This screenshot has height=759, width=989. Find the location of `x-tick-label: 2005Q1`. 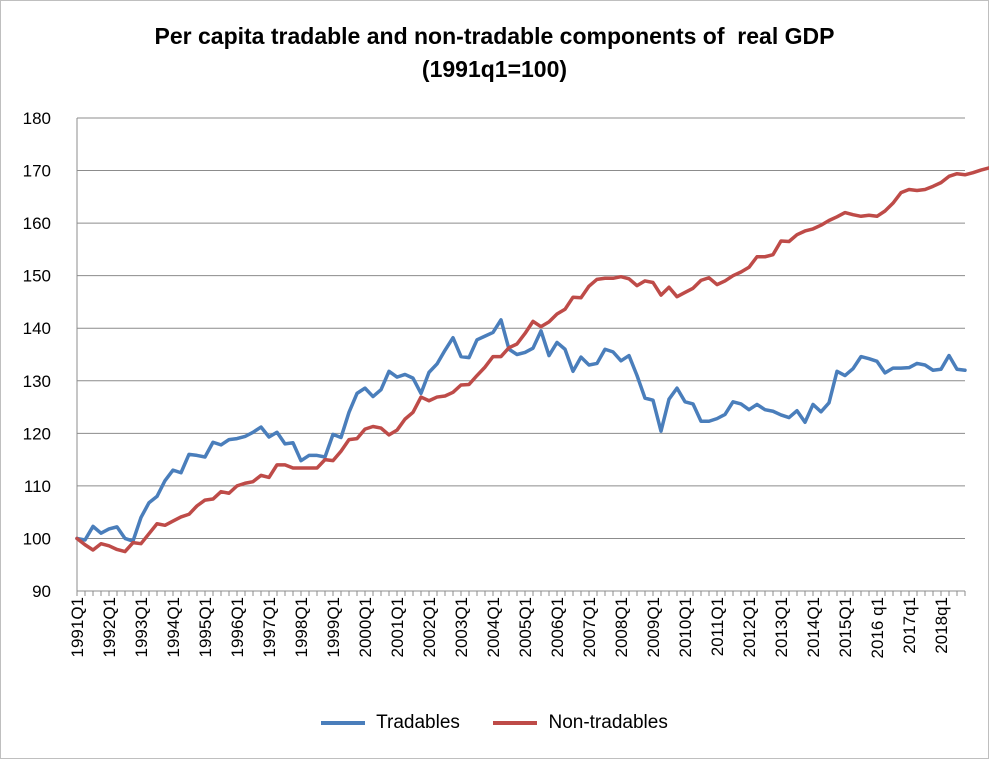

x-tick-label: 2005Q1 is located at coordinates (525, 627).